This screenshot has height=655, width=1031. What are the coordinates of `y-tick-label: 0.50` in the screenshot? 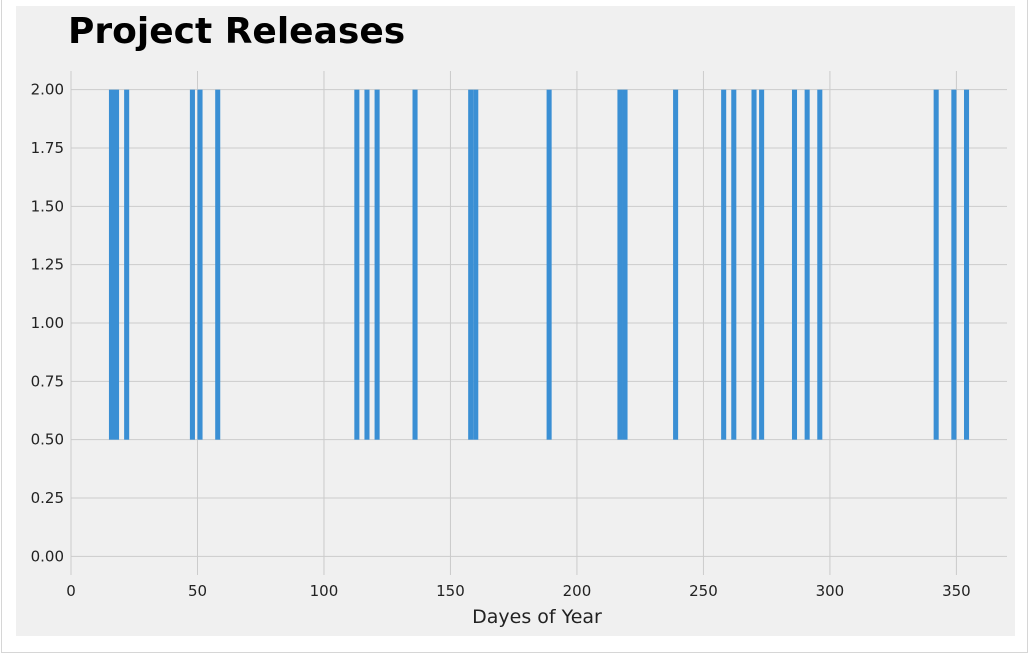 It's located at (47, 440).